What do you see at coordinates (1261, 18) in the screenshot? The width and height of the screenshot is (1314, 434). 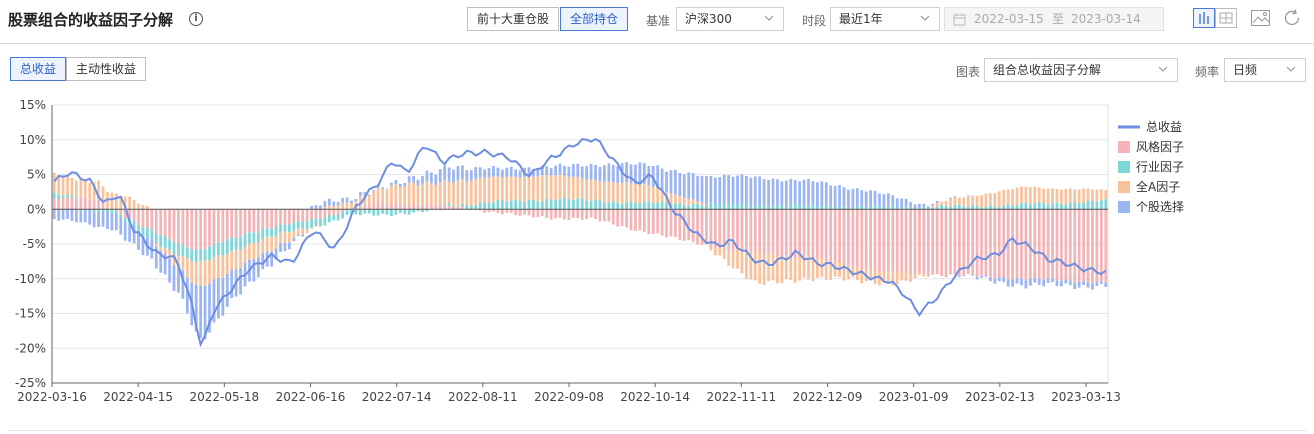 I see `image-icon` at bounding box center [1261, 18].